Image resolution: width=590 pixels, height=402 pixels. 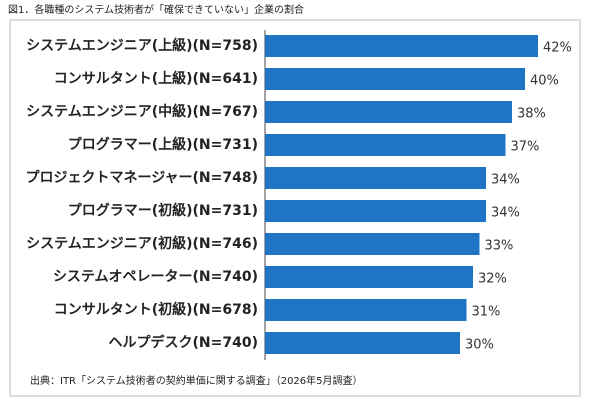 What do you see at coordinates (557, 48) in the screenshot?
I see `value-label: 42%` at bounding box center [557, 48].